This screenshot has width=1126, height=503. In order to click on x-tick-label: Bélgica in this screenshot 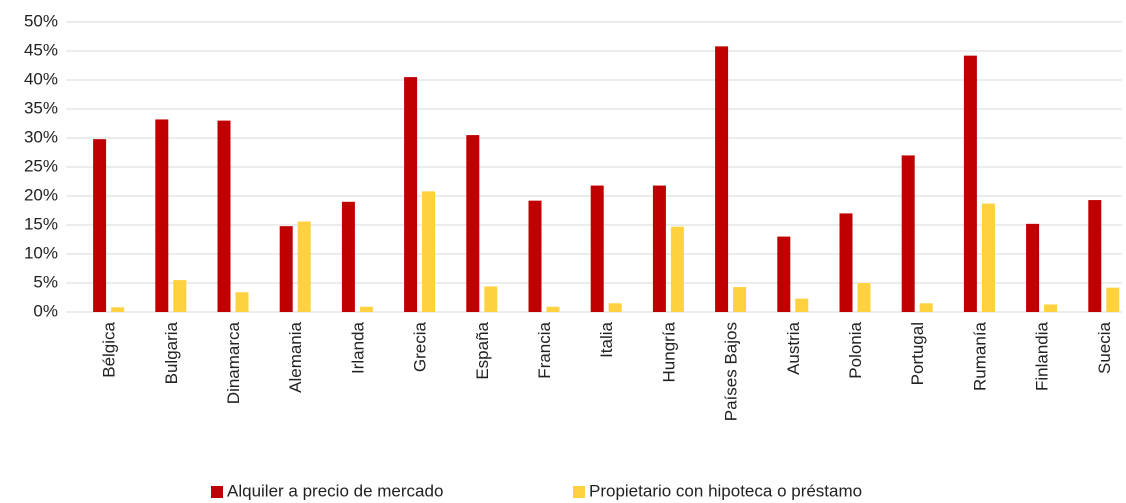, I will do `click(109, 349)`.